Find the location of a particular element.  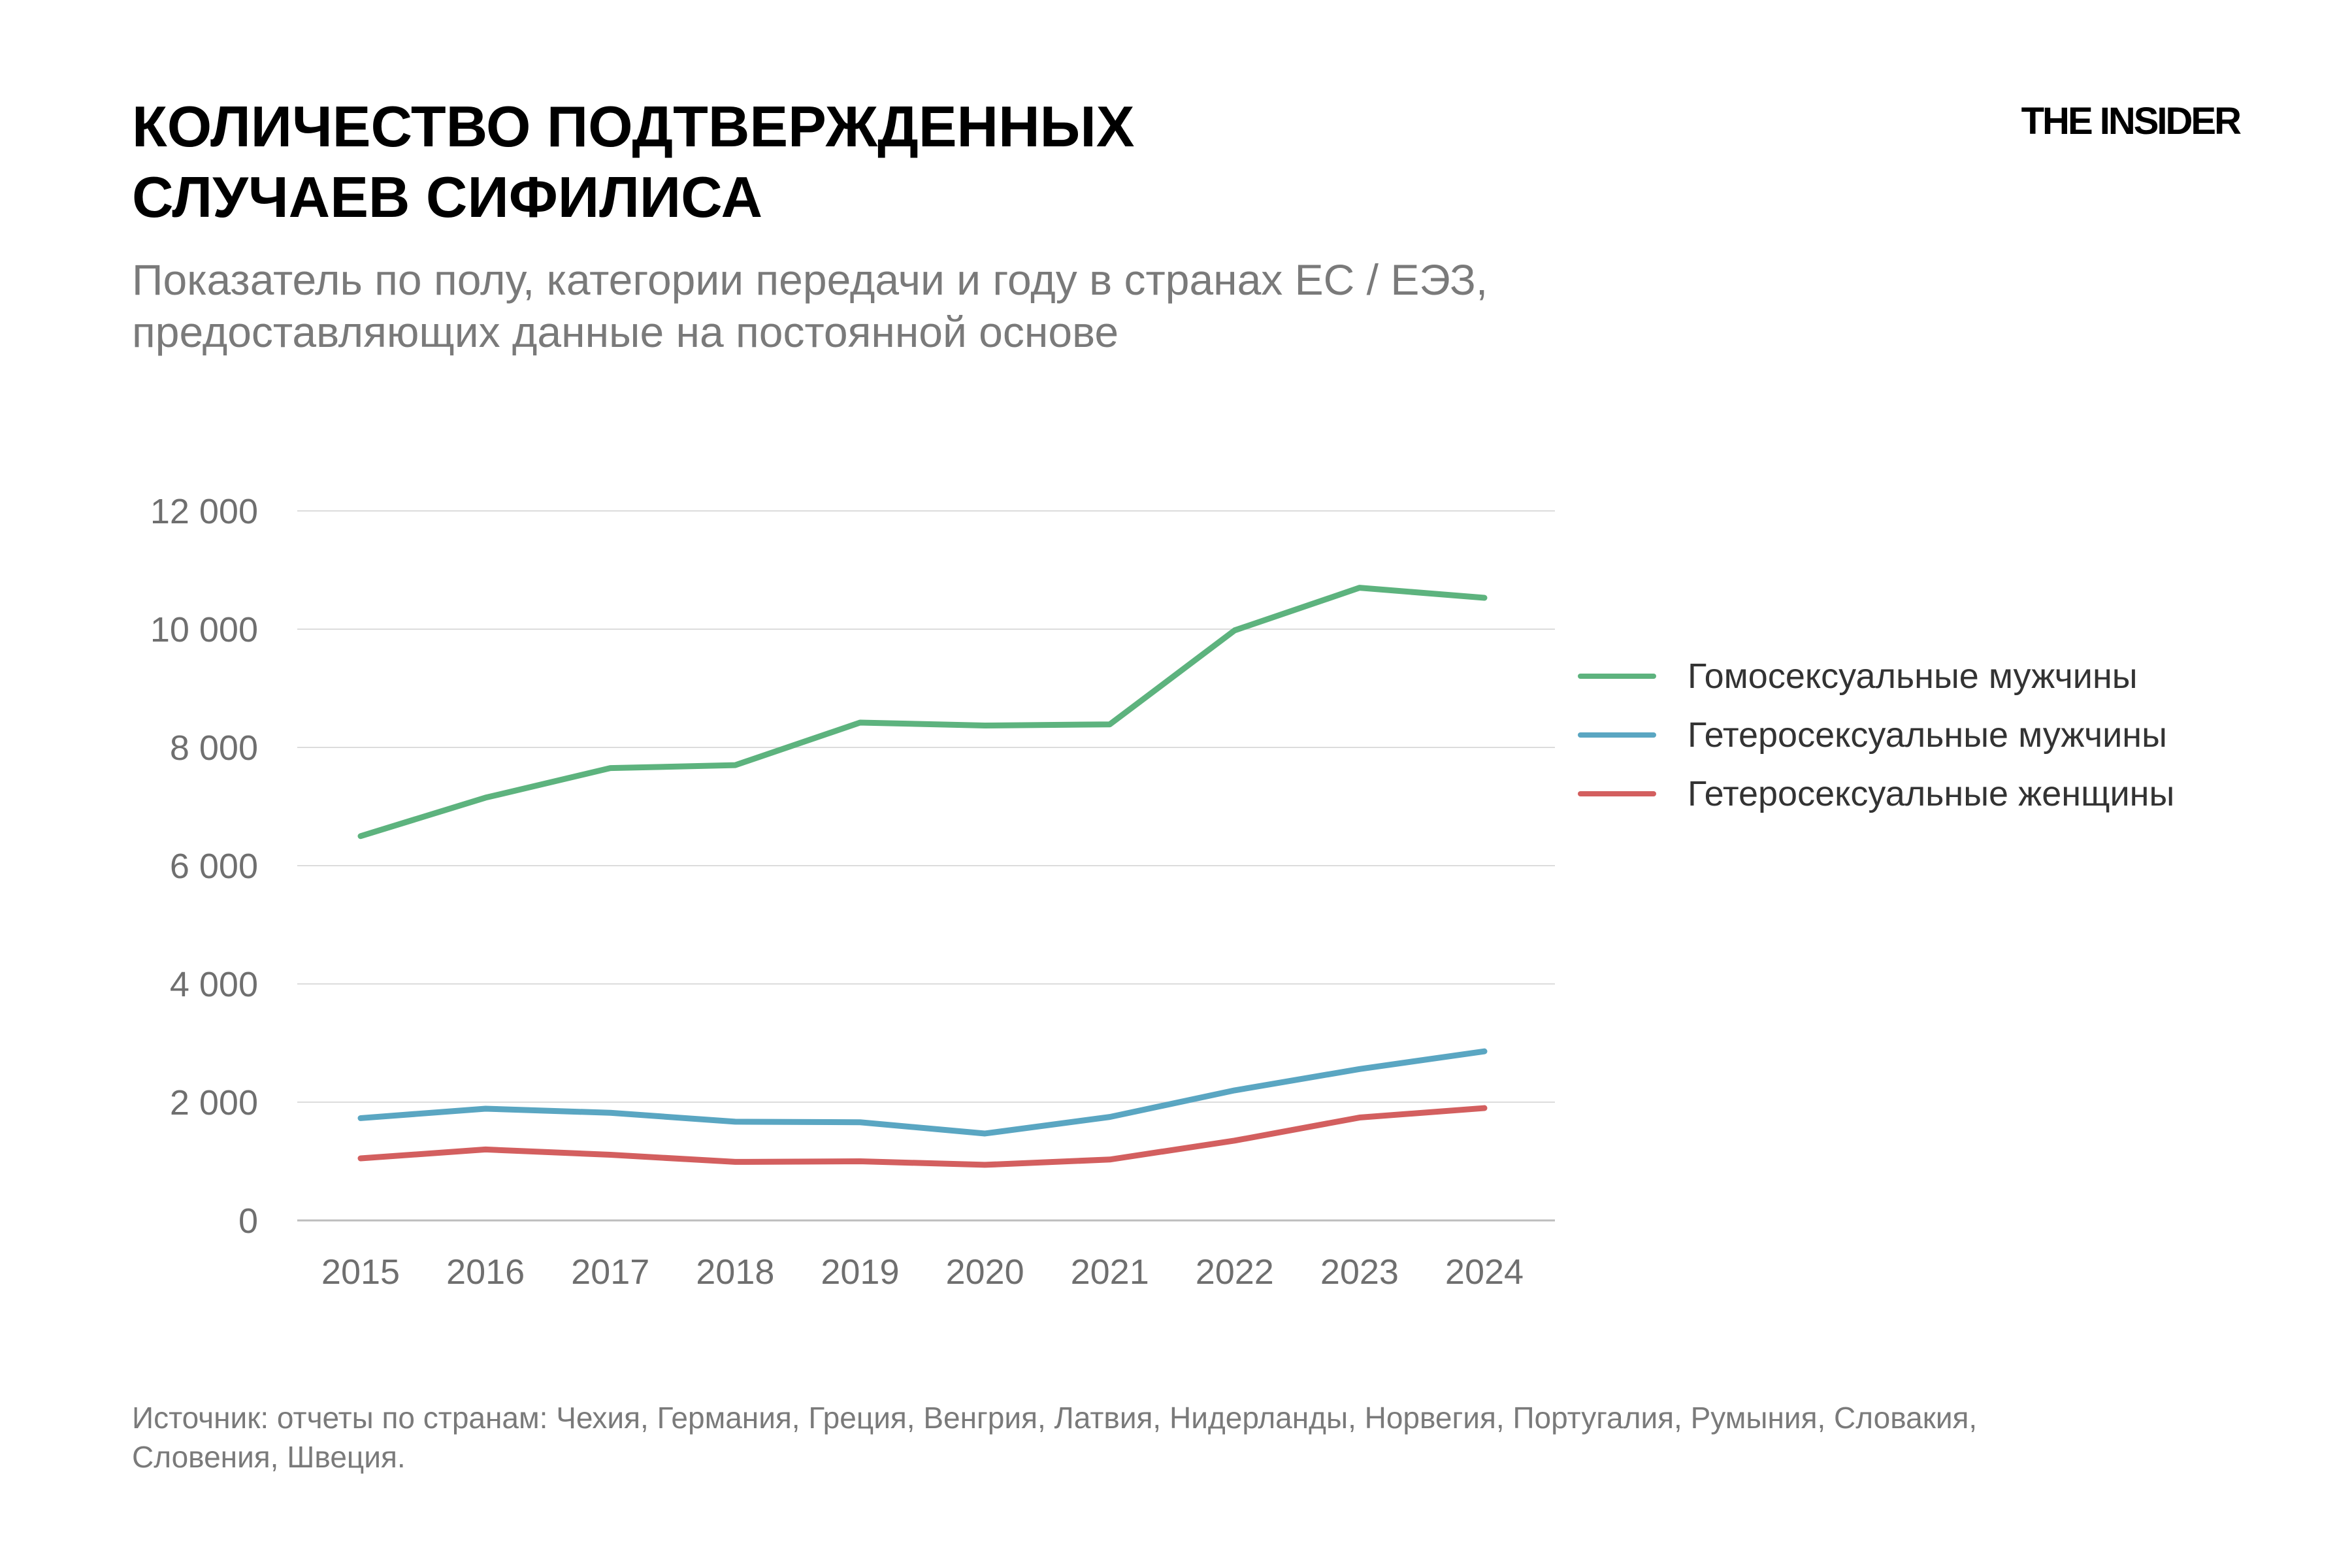

x-tick-label: 2019 is located at coordinates (860, 1272).